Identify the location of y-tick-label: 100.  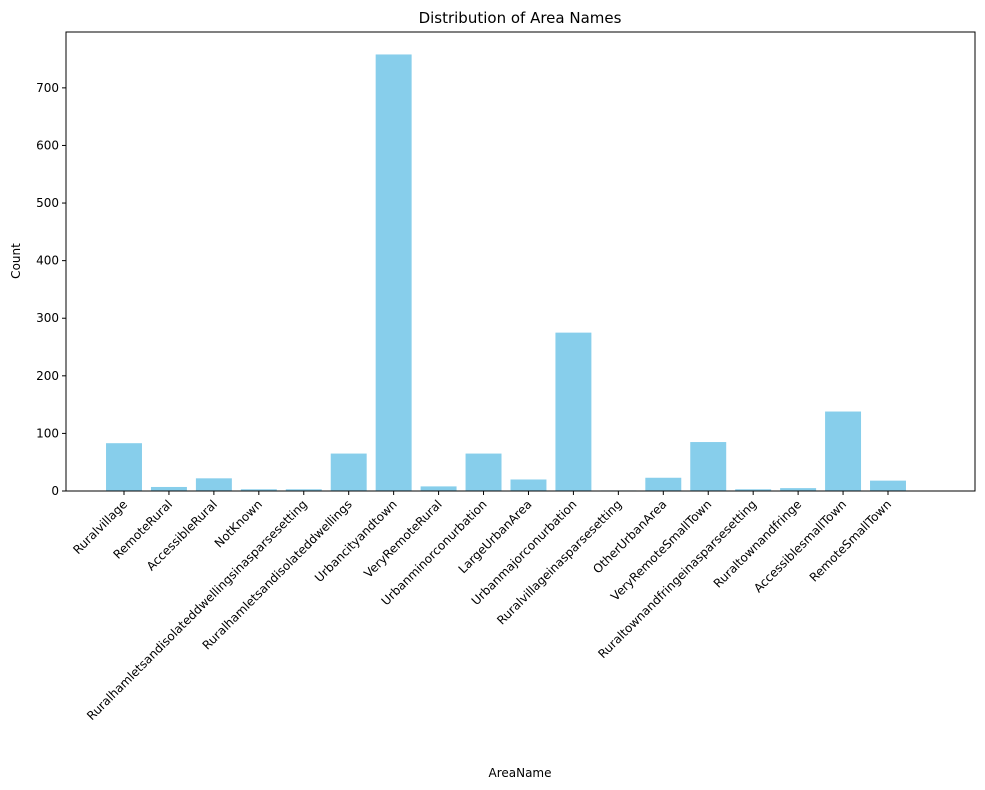
(47, 433).